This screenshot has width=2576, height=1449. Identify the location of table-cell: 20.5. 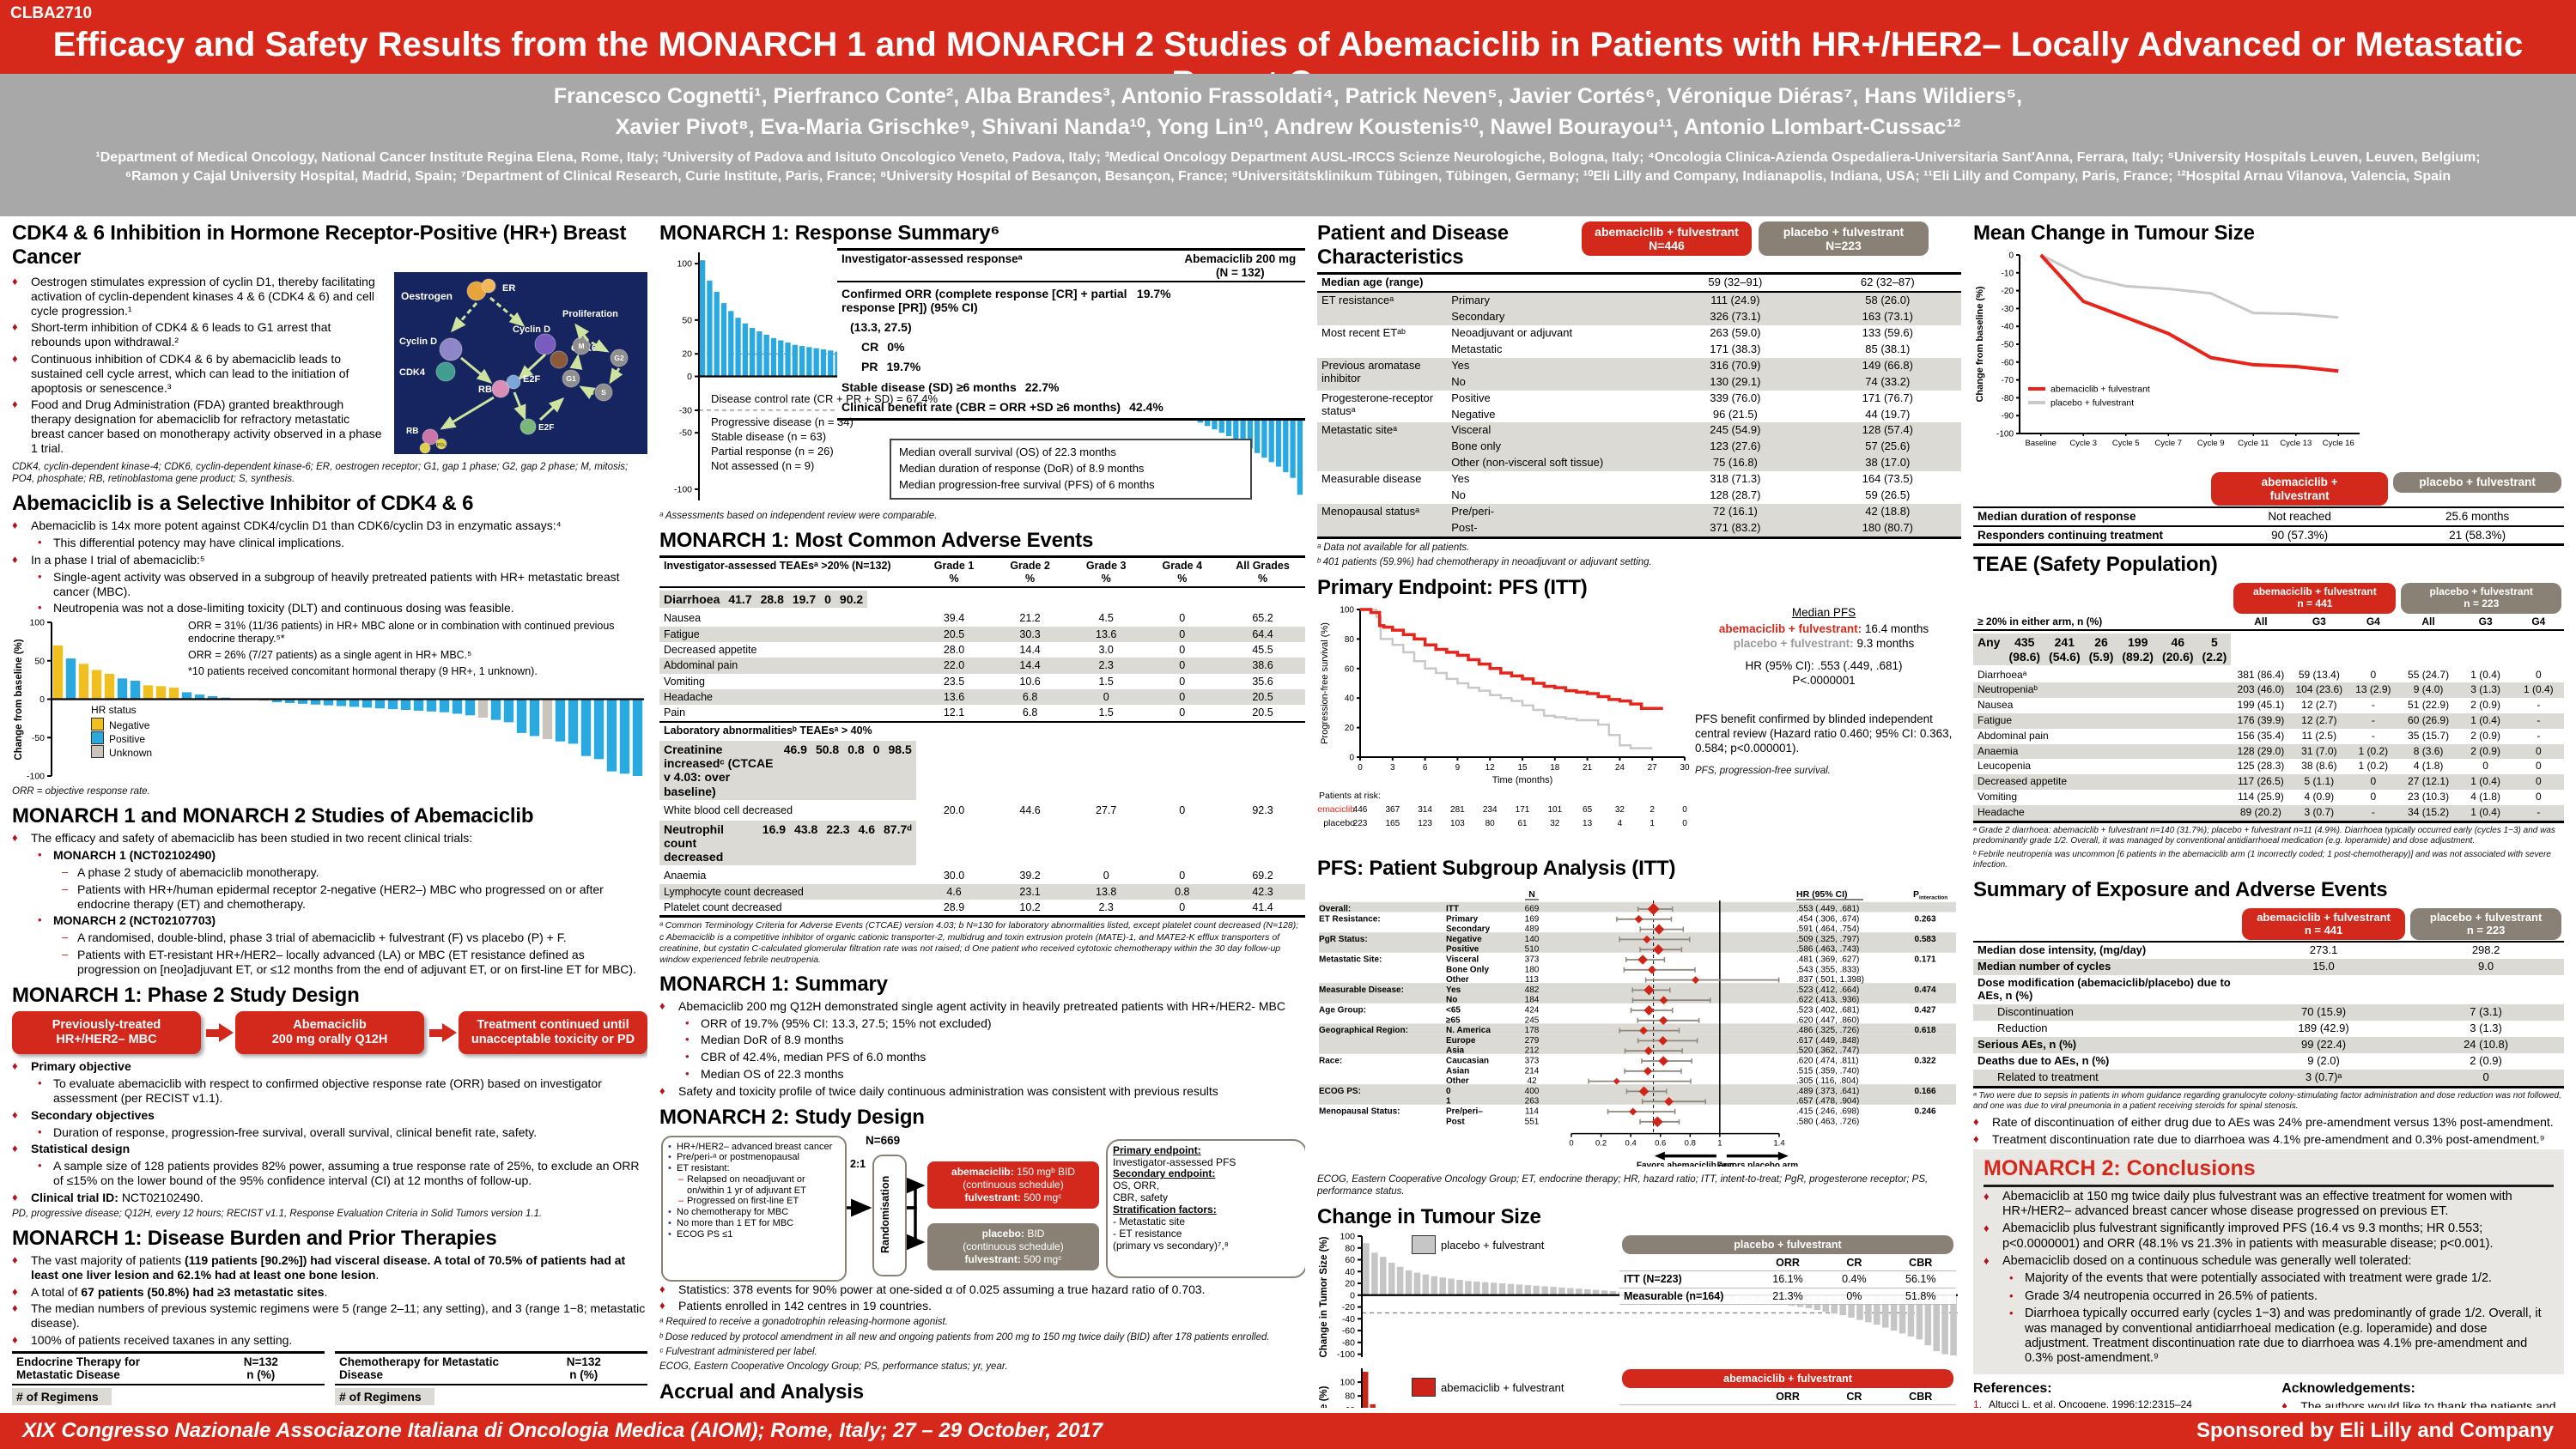
(954, 634).